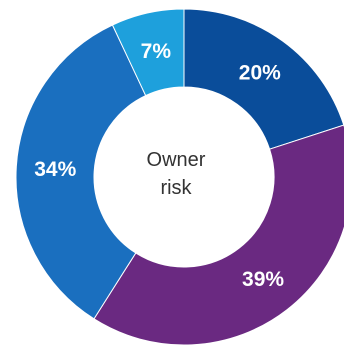  What do you see at coordinates (176, 160) in the screenshot?
I see `center-label-line-1: Owner` at bounding box center [176, 160].